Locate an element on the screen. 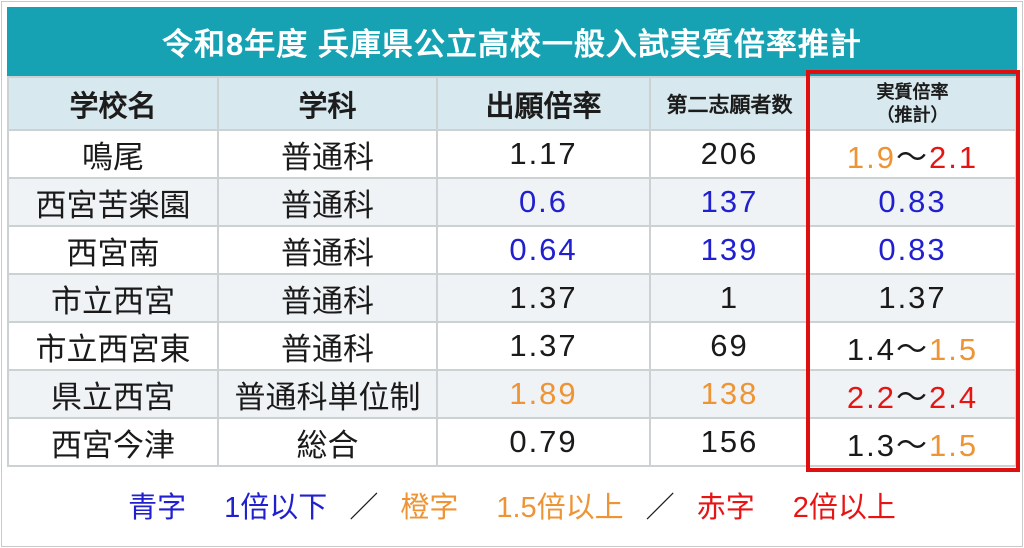 Image resolution: width=1024 pixels, height=548 pixels. cell-dept: 総合 is located at coordinates (327, 442).